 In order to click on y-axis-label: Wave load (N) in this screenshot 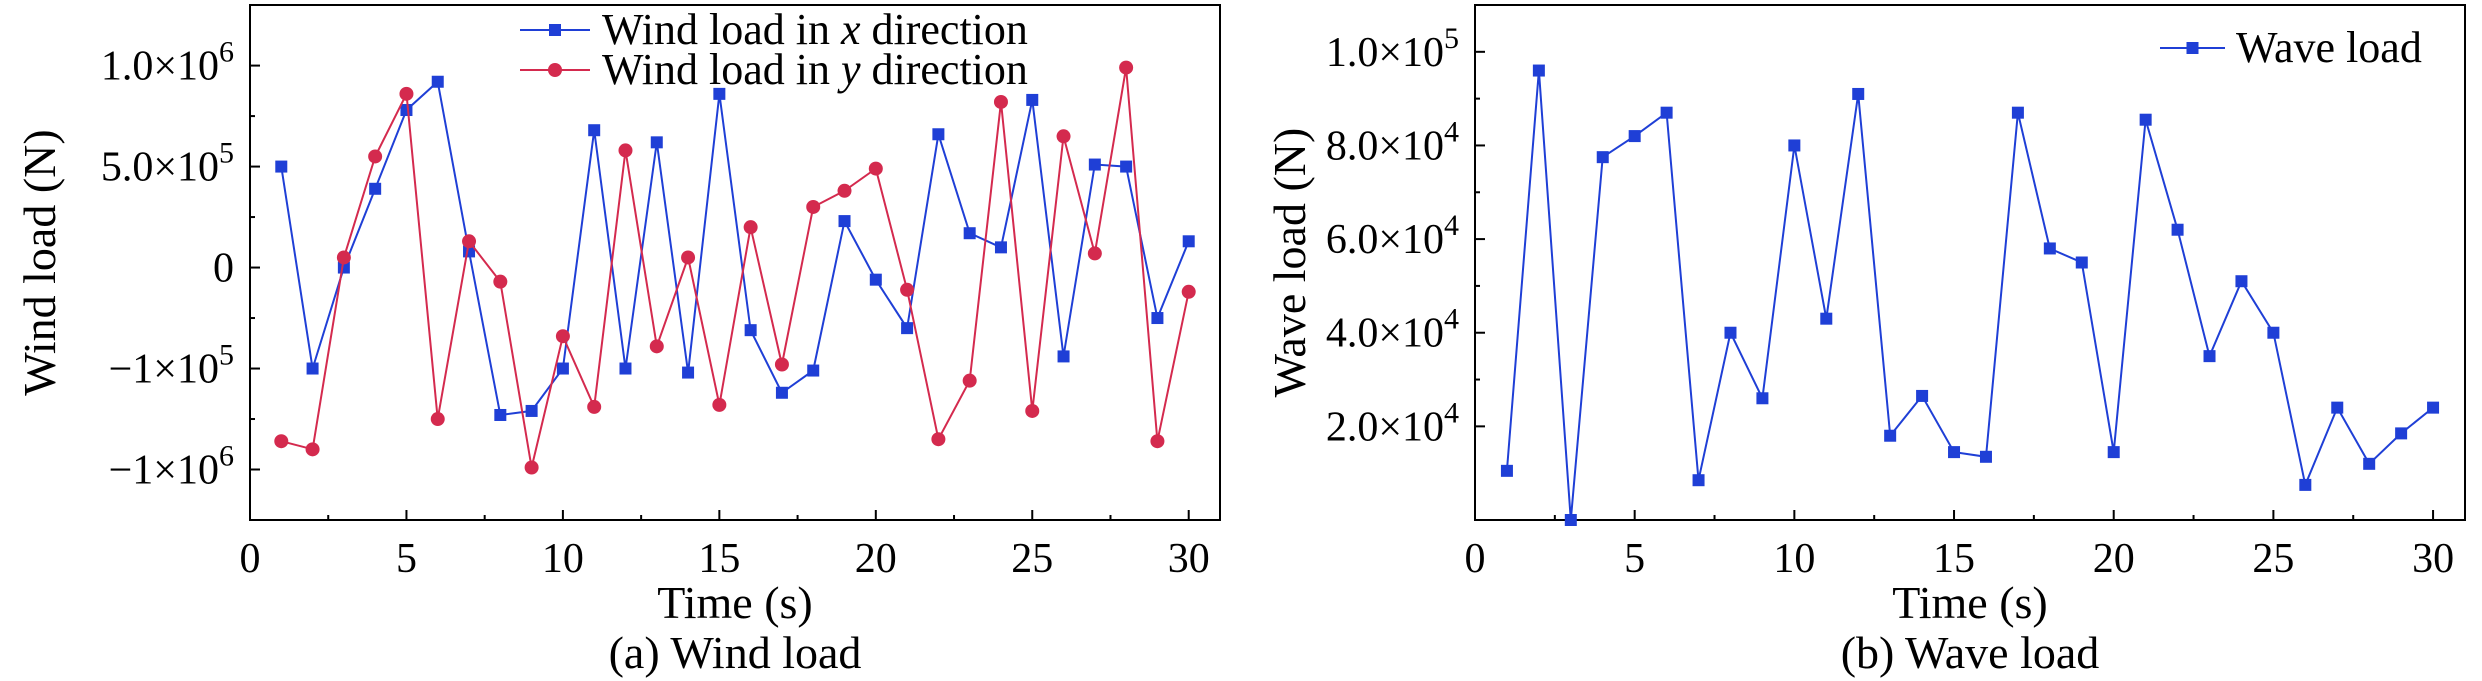, I will do `click(1289, 263)`.